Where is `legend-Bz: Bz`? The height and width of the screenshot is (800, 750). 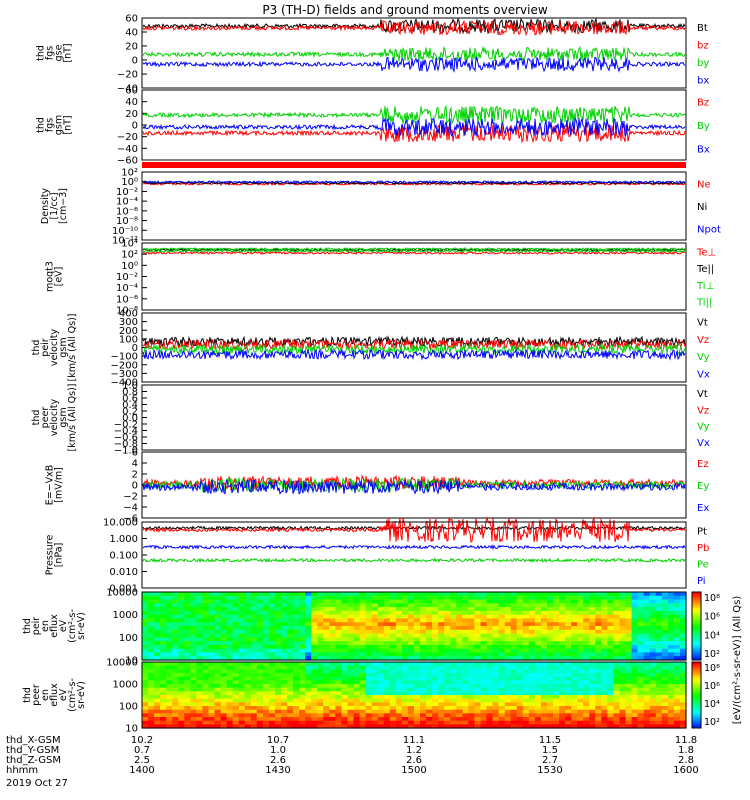 legend-Bz: Bz is located at coordinates (703, 103).